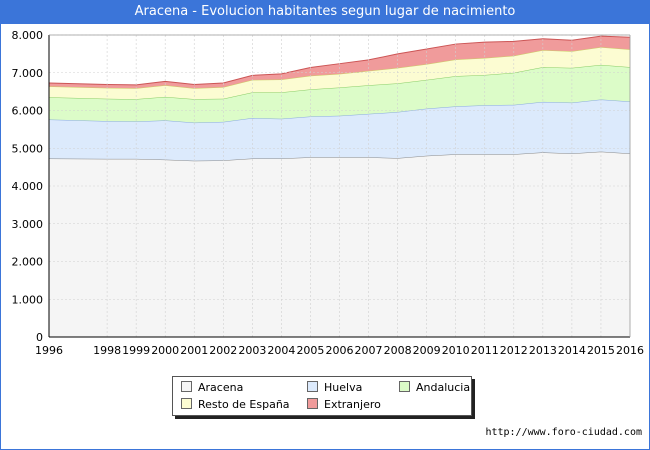 This screenshot has height=450, width=650. What do you see at coordinates (194, 350) in the screenshot?
I see `x-tick-label: 2001` at bounding box center [194, 350].